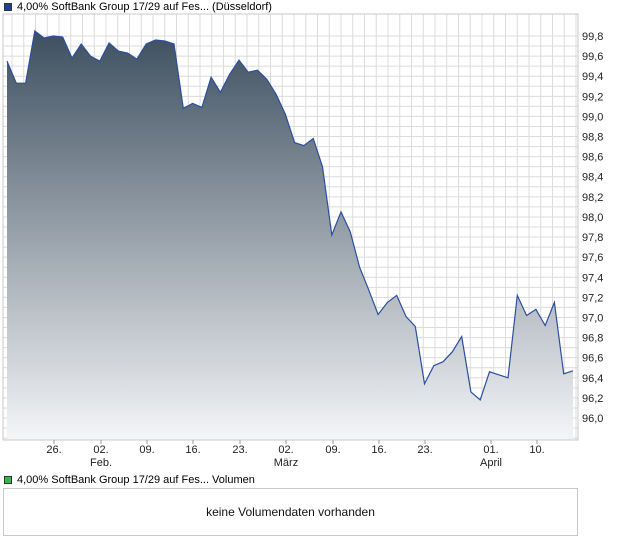 The image size is (620, 546). What do you see at coordinates (592, 138) in the screenshot?
I see `y-tick-label: 98,8` at bounding box center [592, 138].